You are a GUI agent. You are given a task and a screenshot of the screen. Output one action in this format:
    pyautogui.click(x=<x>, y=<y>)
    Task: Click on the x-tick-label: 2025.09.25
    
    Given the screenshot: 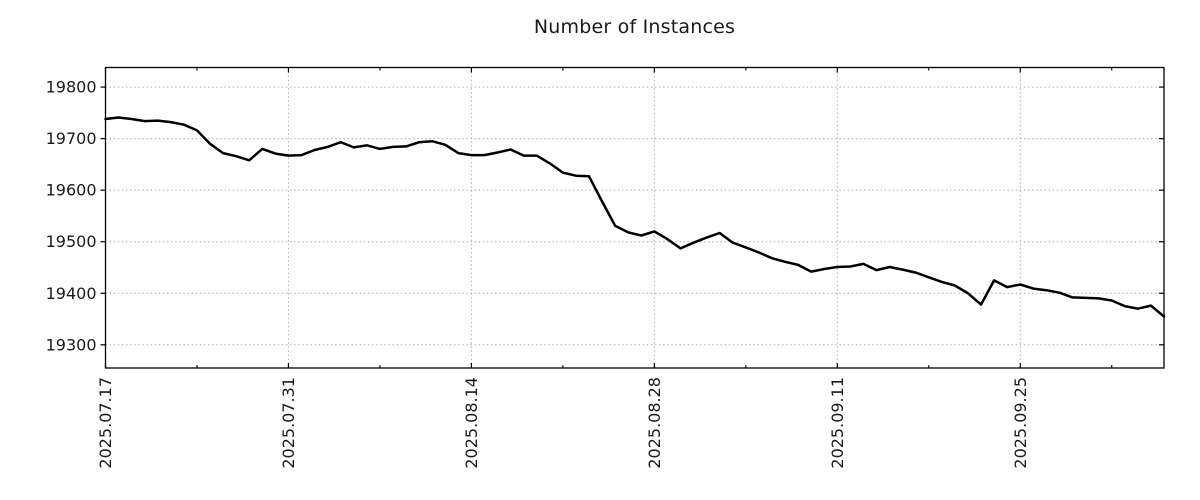 What is the action you would take?
    pyautogui.click(x=1020, y=423)
    